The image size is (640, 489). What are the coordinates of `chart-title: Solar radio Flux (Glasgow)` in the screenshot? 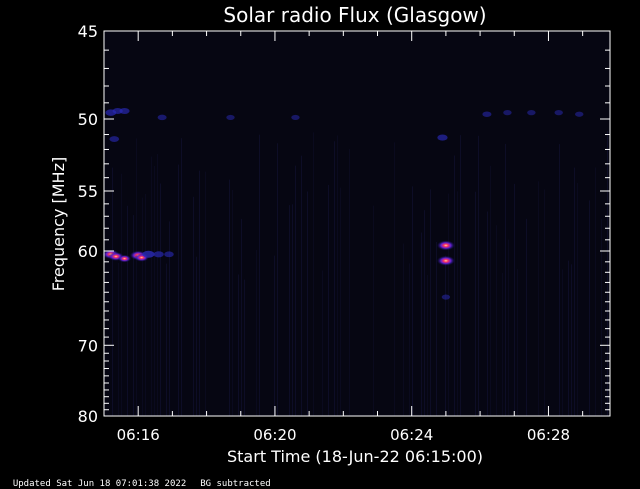 It's located at (354, 15).